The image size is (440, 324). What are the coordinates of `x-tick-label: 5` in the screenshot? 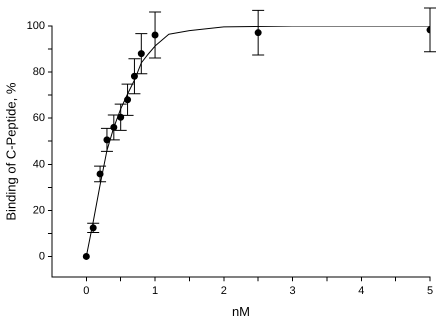 It's located at (430, 290).